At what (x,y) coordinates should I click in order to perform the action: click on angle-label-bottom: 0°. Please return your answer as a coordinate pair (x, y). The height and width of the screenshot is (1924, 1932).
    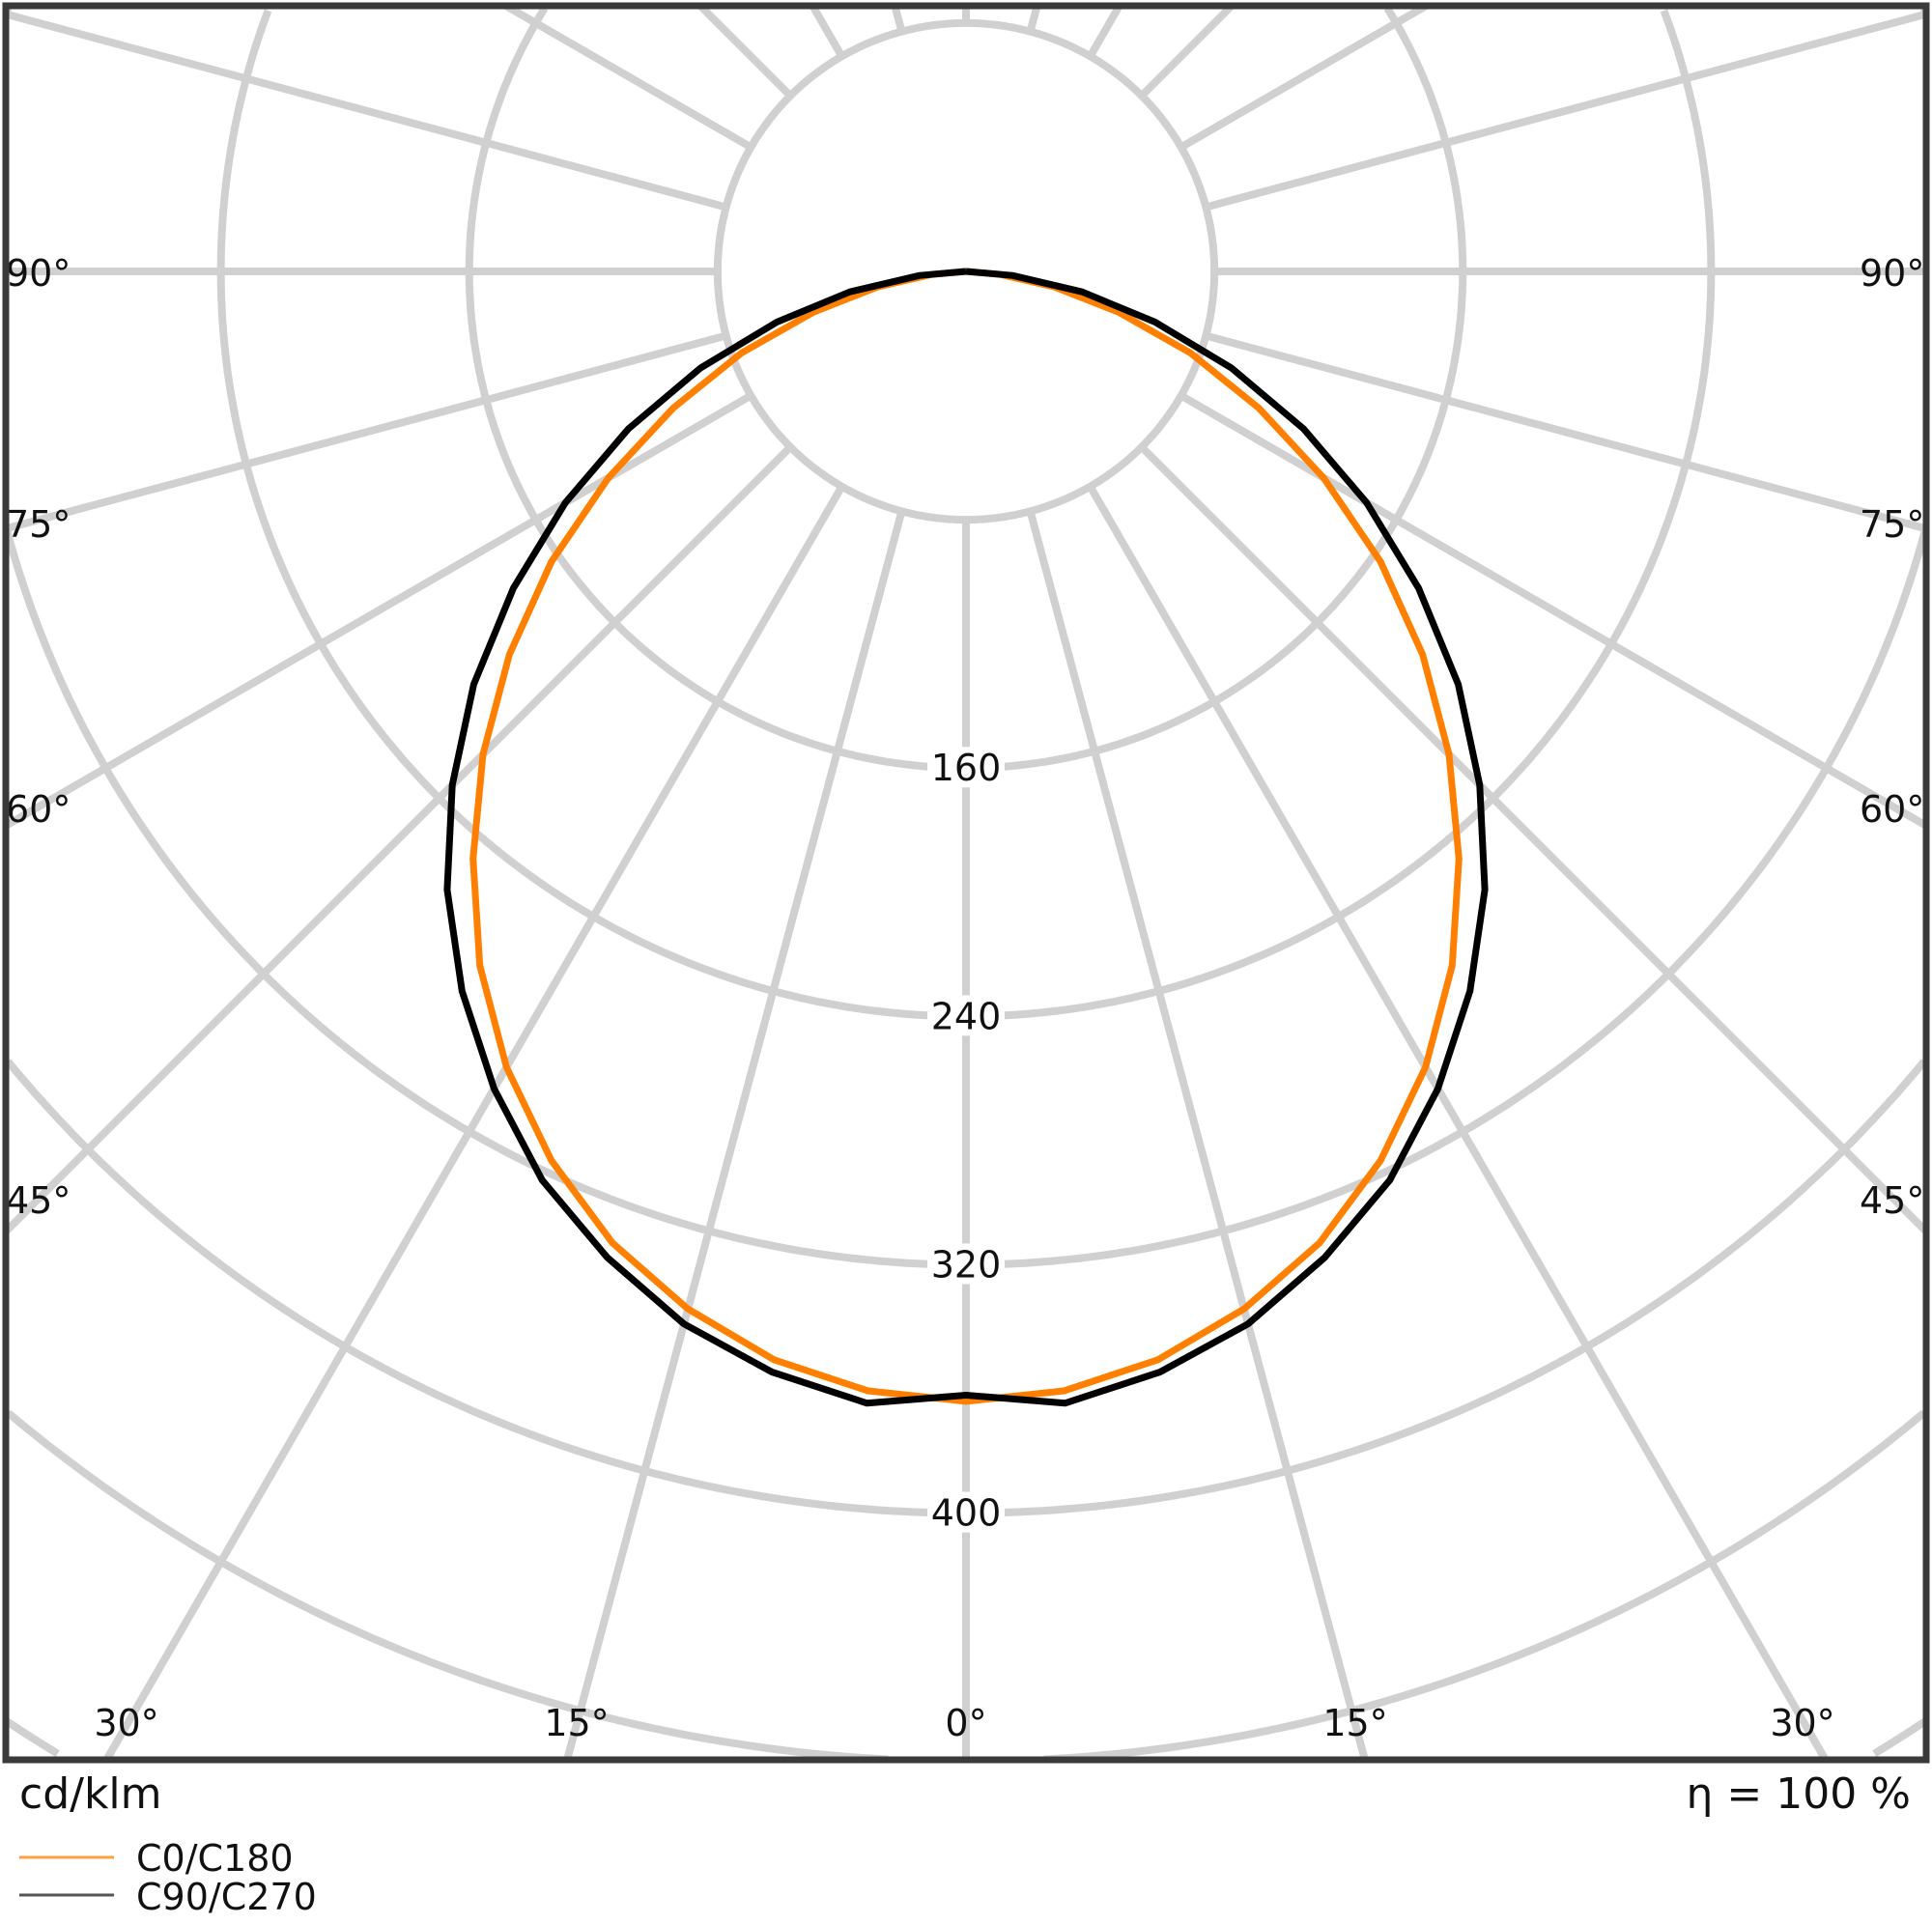
    Looking at the image, I should click on (965, 1723).